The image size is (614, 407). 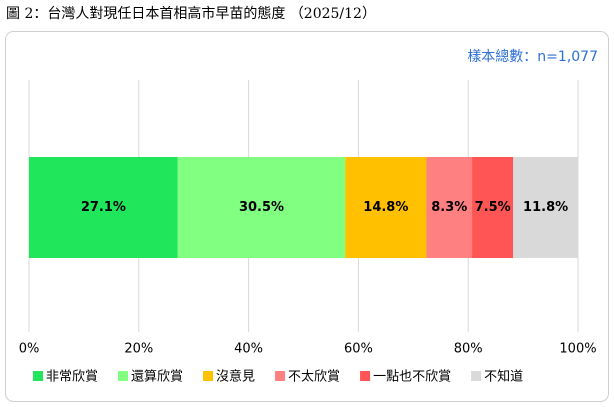 I want to click on chart-subtitle: 樣本總數：n=1,077, so click(x=532, y=56).